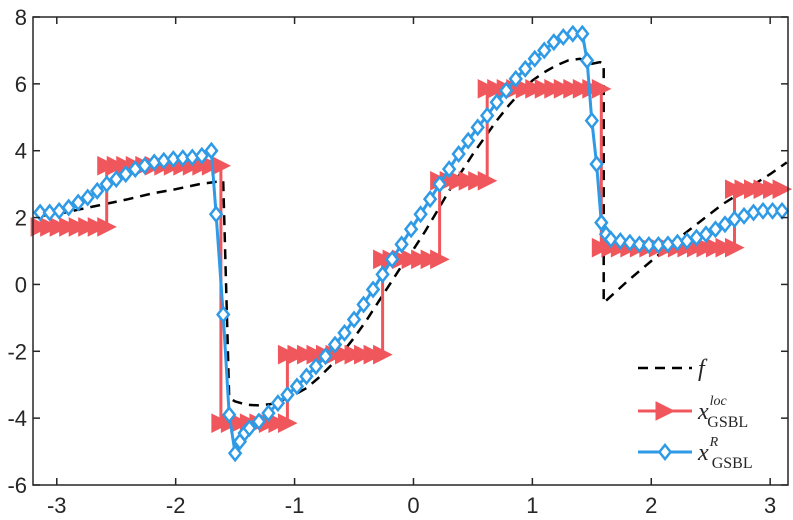  Describe the element at coordinates (295, 505) in the screenshot. I see `x-tick-label: -1` at that location.